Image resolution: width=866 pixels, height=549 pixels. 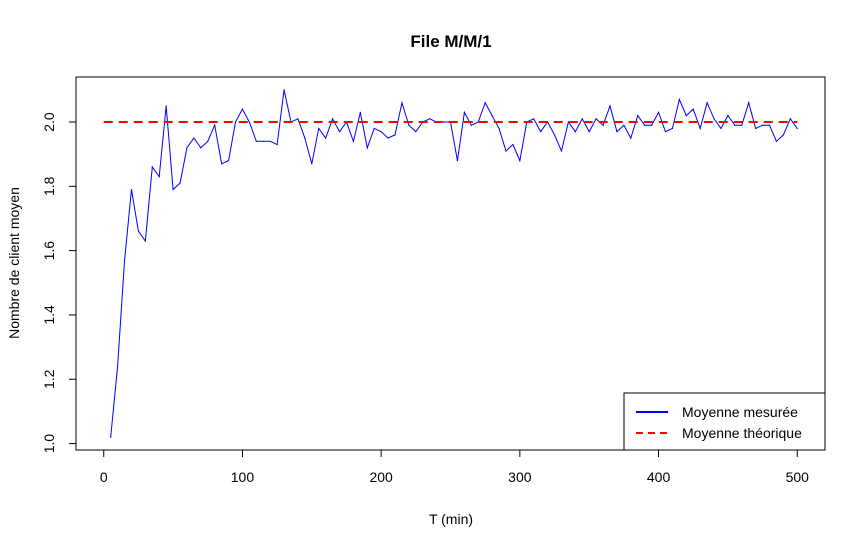 What do you see at coordinates (49, 186) in the screenshot?
I see `y-tick-label: 1.8` at bounding box center [49, 186].